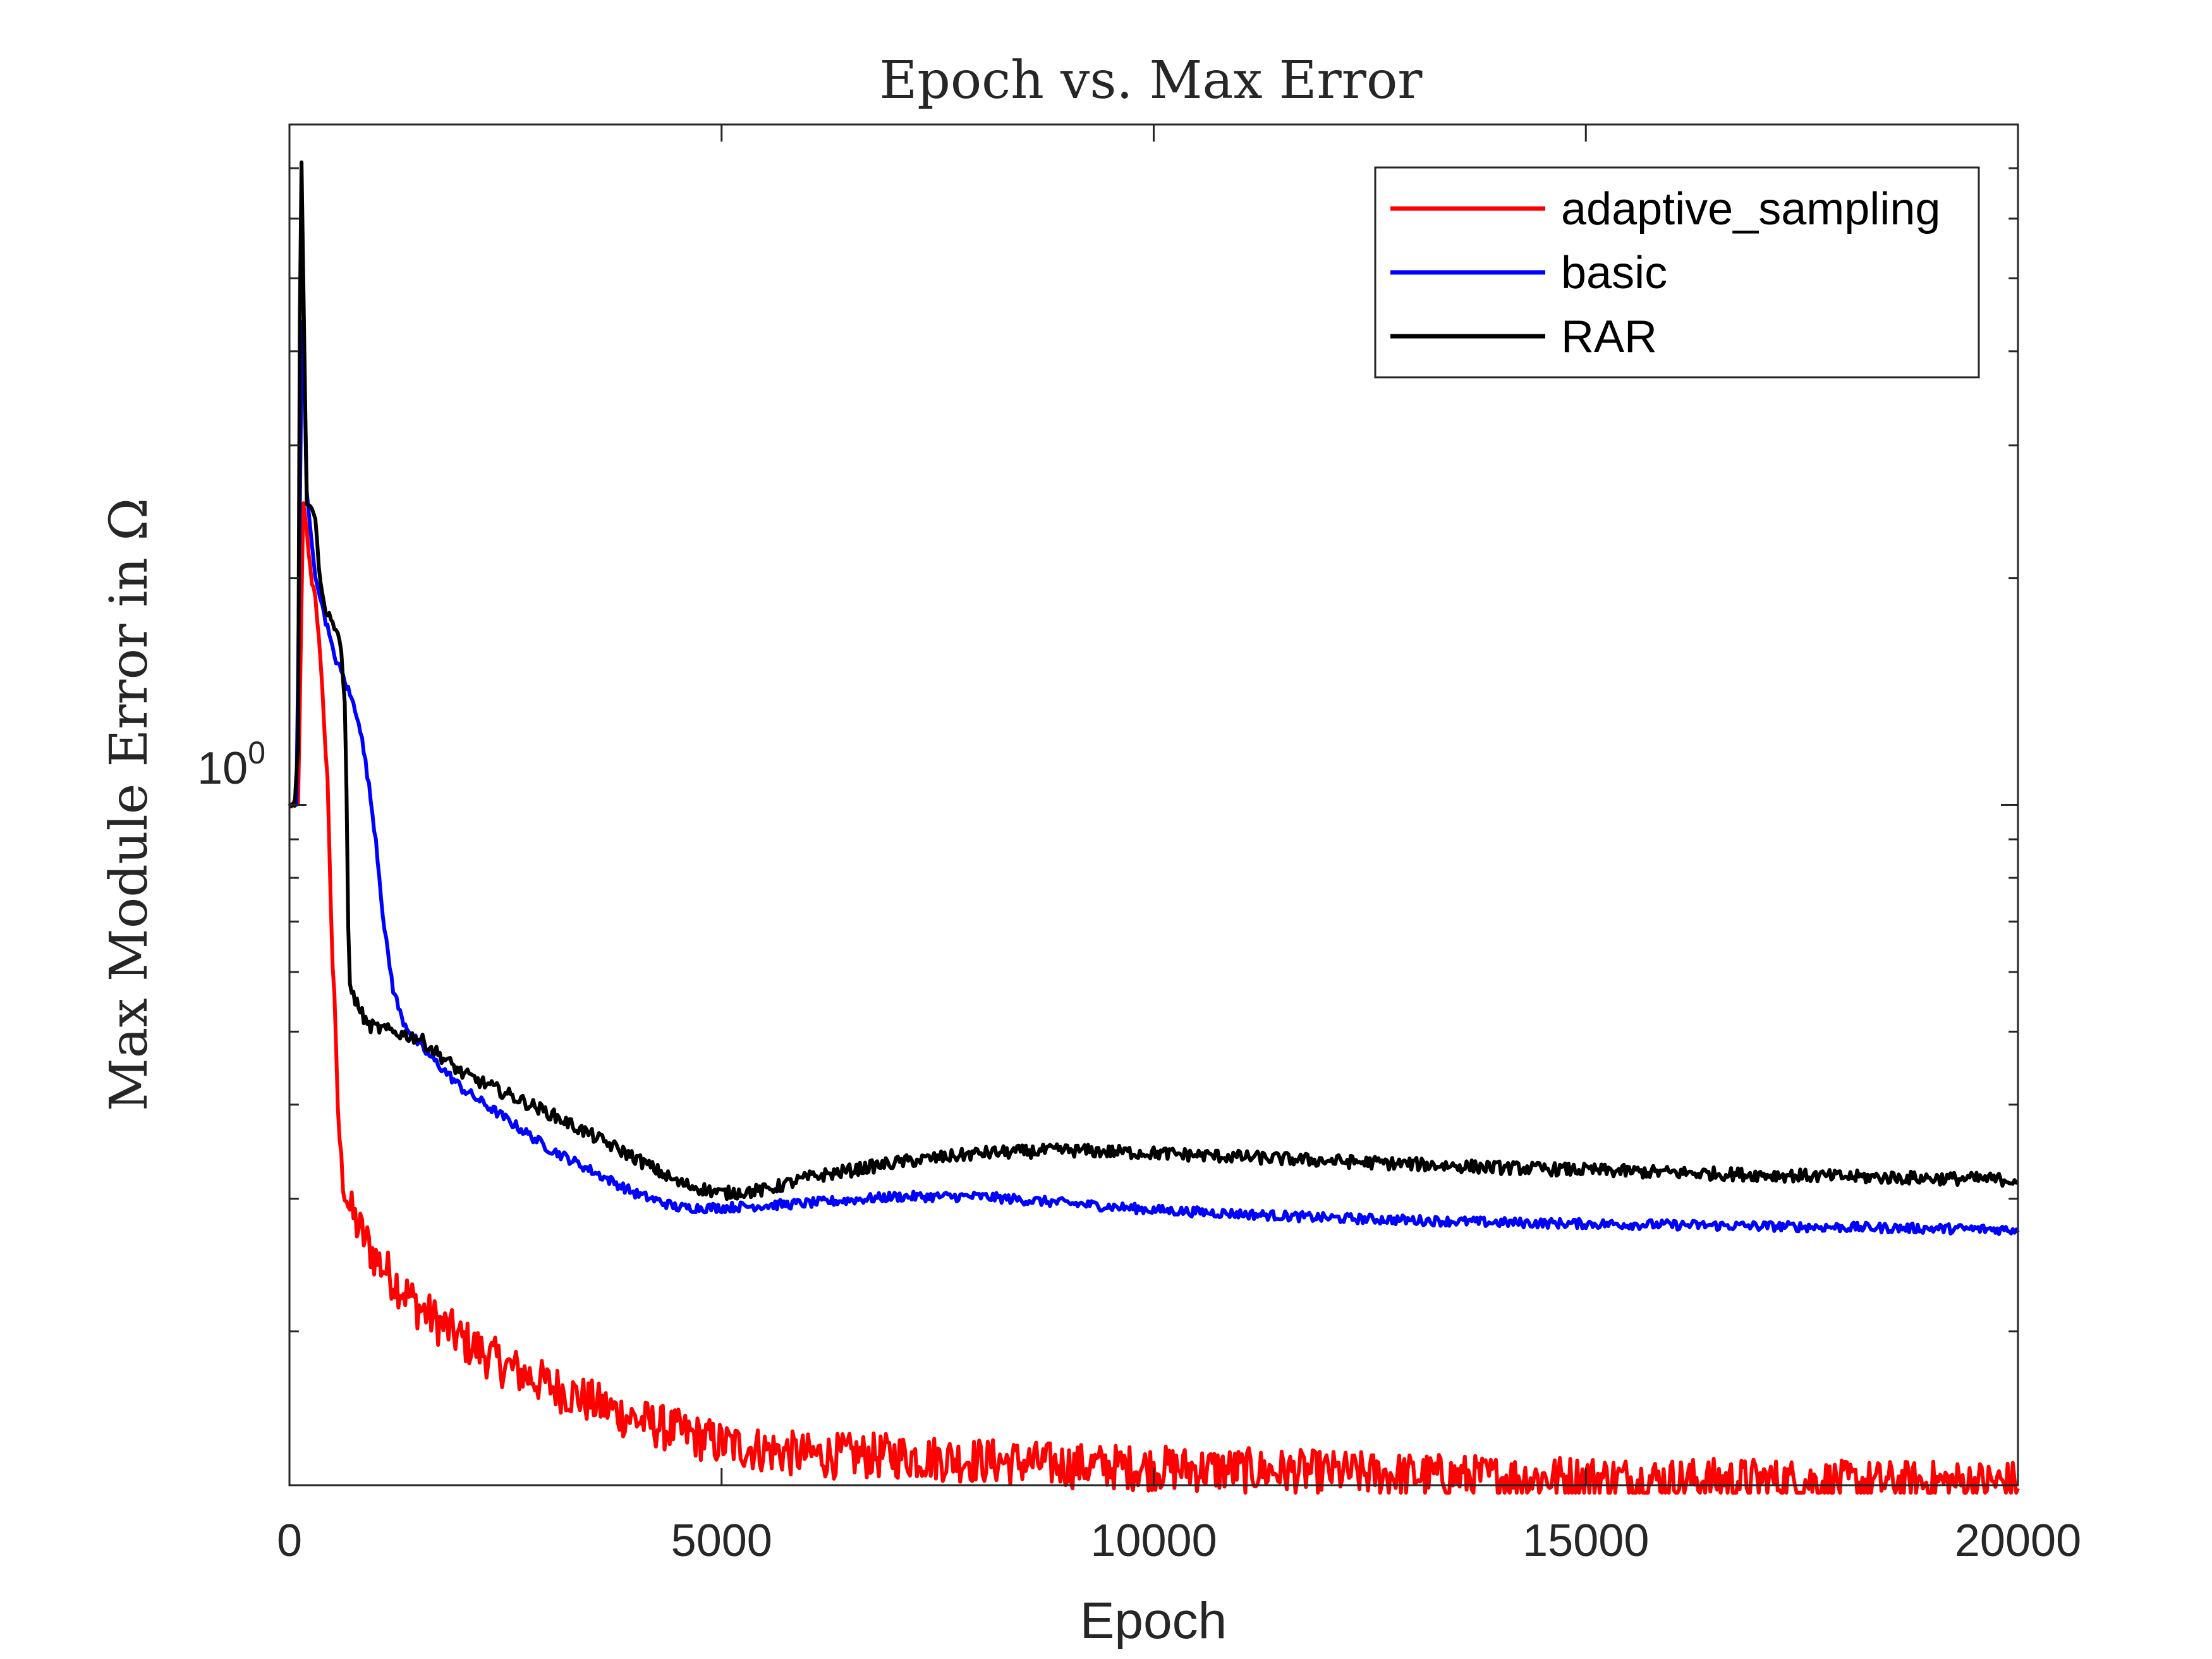 This screenshot has height=1659, width=2212. What do you see at coordinates (289, 1541) in the screenshot?
I see `x-tick-label: 0` at bounding box center [289, 1541].